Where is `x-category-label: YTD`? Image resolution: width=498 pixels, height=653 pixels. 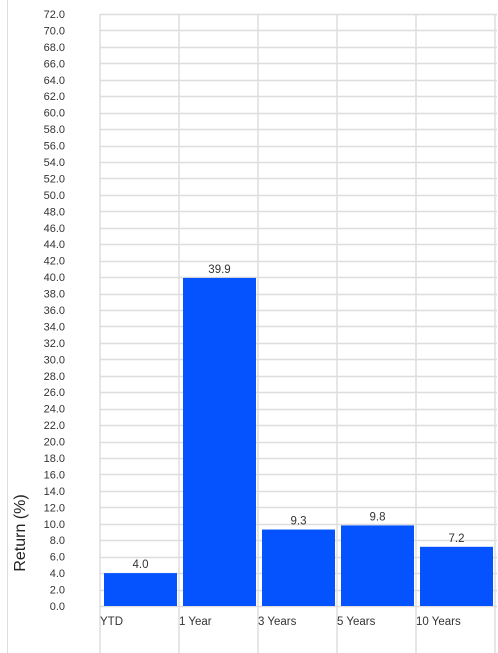 x-category-label: YTD is located at coordinates (111, 622).